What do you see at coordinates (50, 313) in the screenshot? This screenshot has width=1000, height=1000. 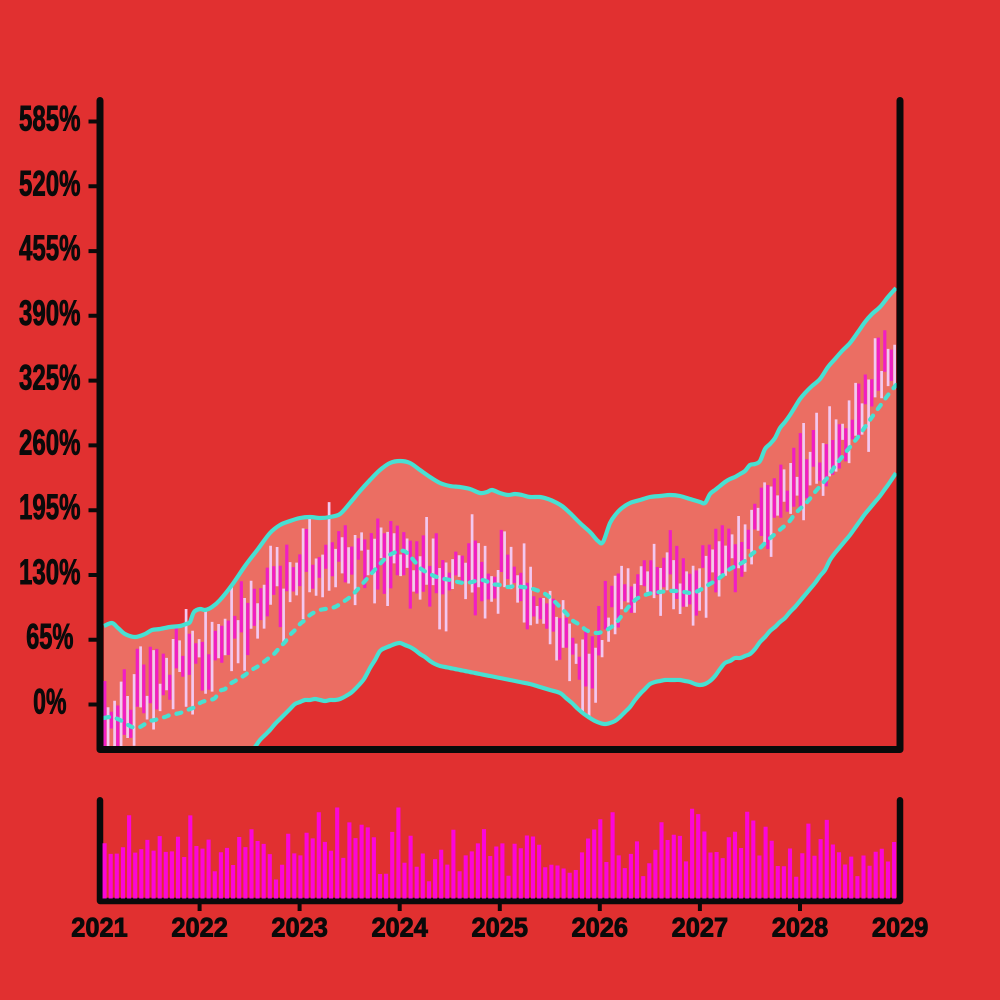 I see `svg-text: 390%` at bounding box center [50, 313].